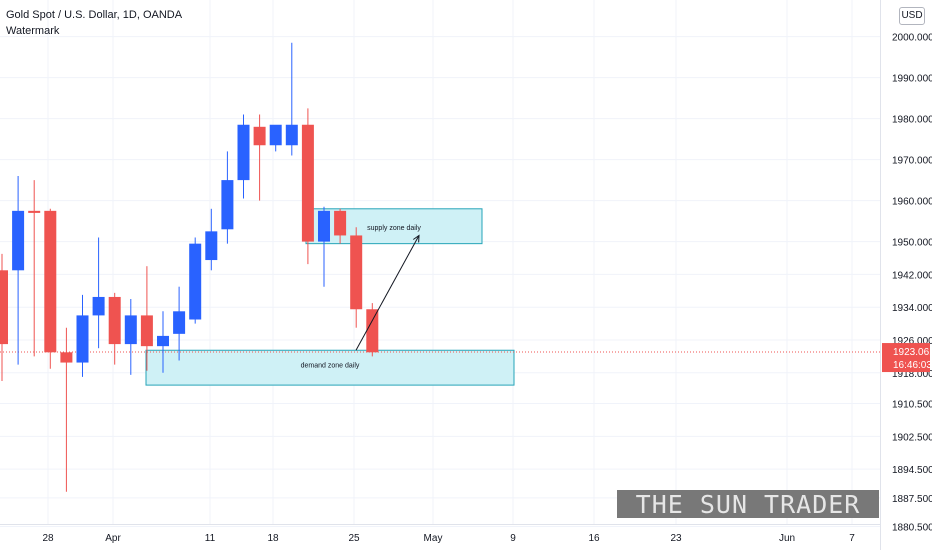 This screenshot has height=550, width=932. I want to click on price-tick-label: 2000.000, so click(912, 38).